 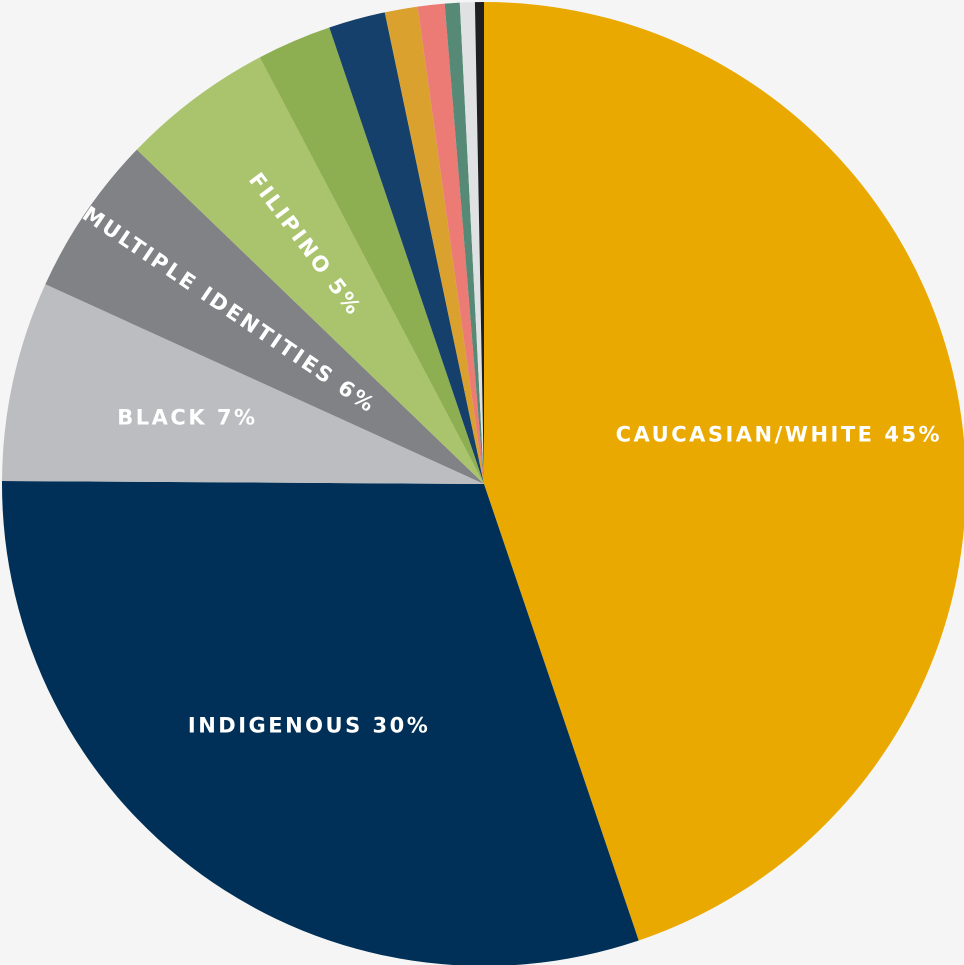 What do you see at coordinates (779, 434) in the screenshot?
I see `slice-label-0: CAUCASIAN/WHITE 45%` at bounding box center [779, 434].